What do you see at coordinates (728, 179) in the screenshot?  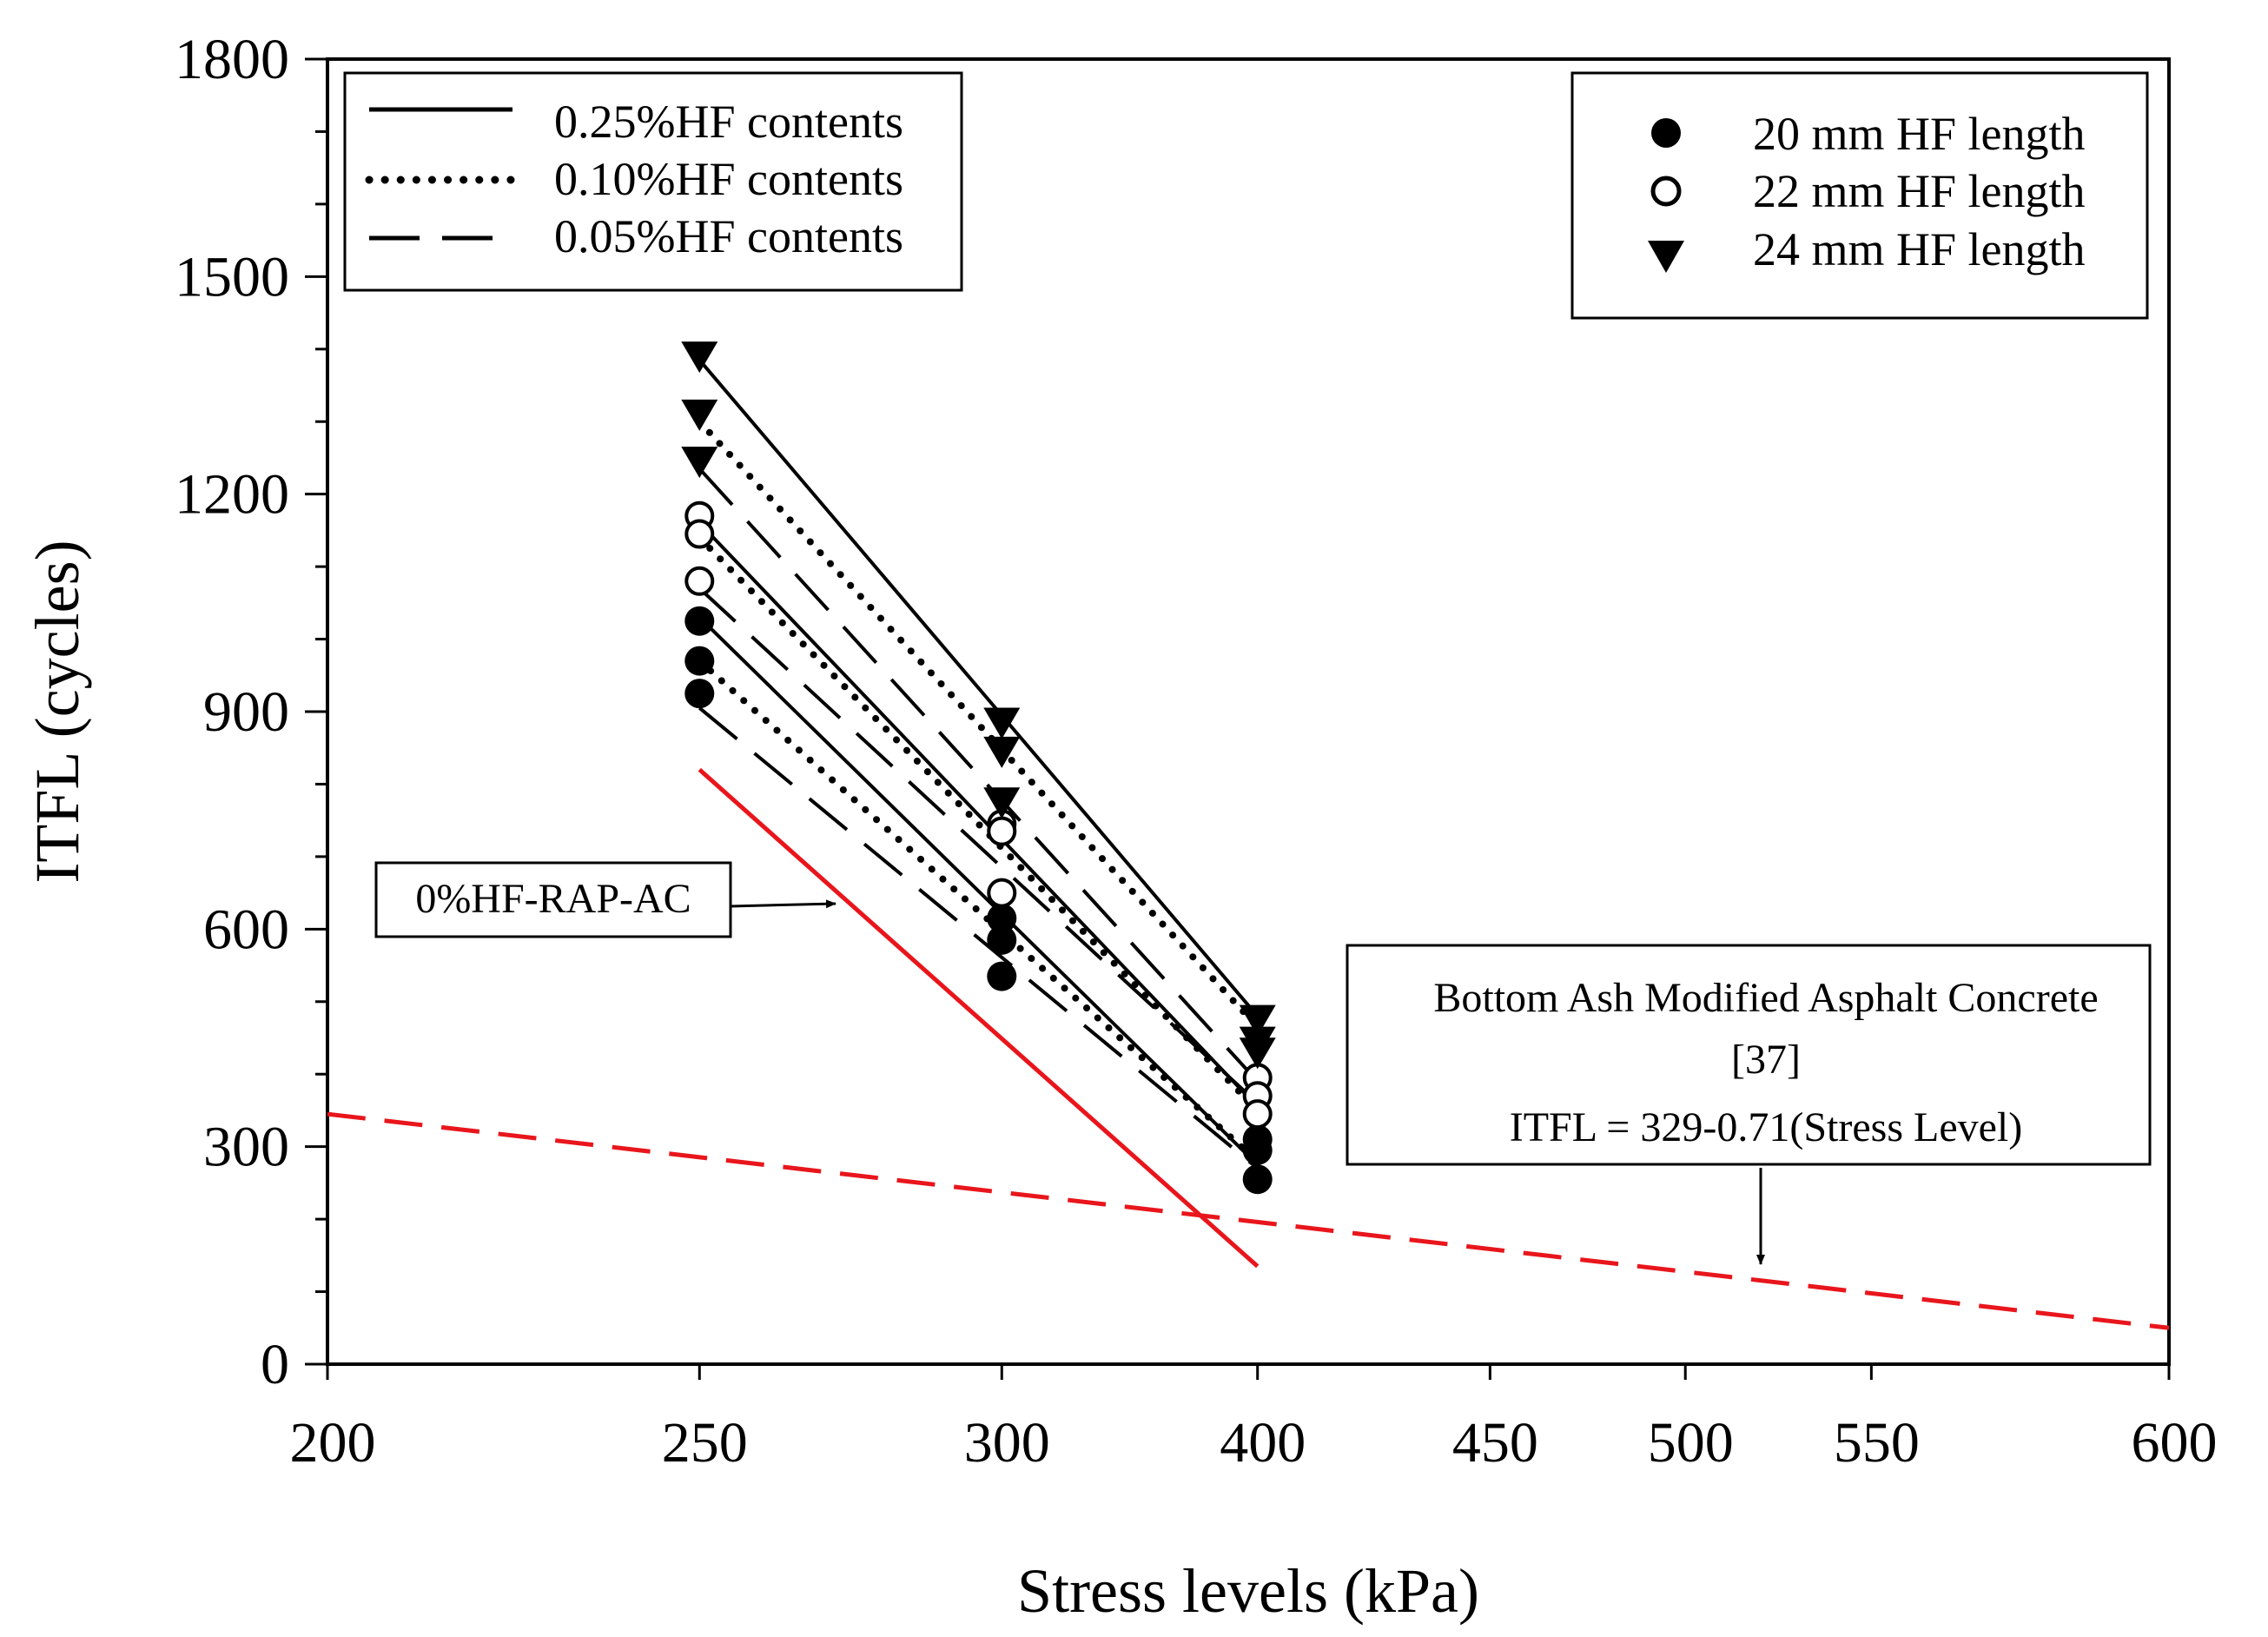 I see `legend-010-label: 0.10%HF contents` at bounding box center [728, 179].